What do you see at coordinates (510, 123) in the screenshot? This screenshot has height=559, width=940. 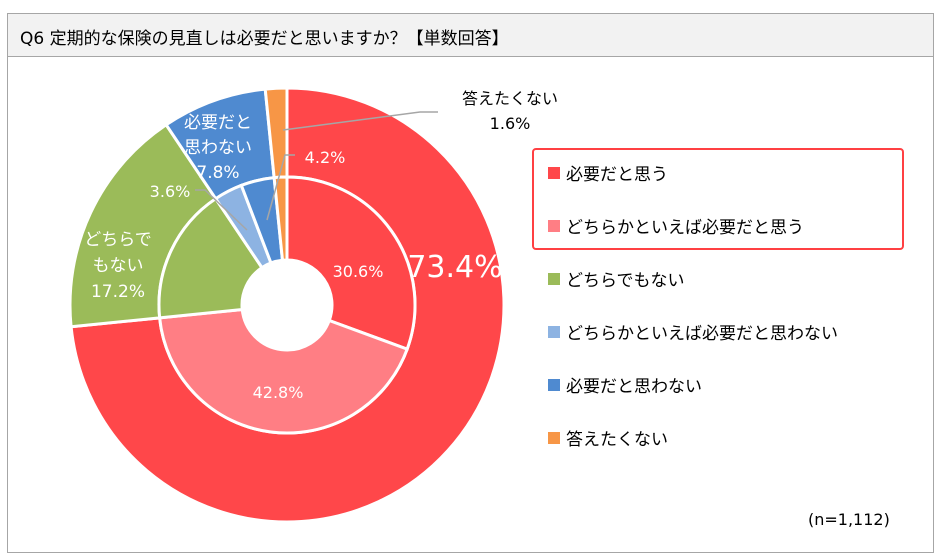 I see `data-label: 1.6%` at bounding box center [510, 123].